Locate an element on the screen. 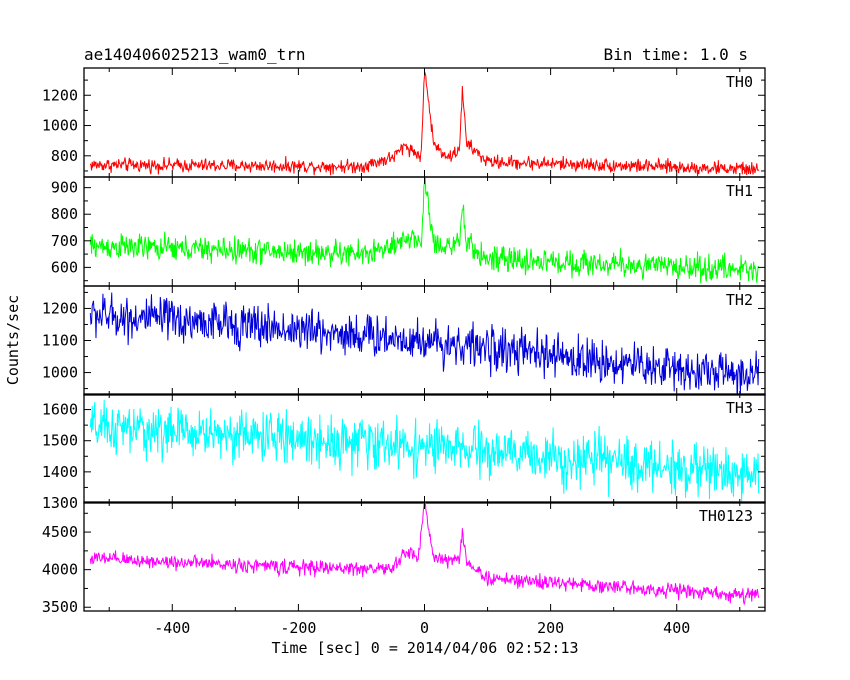  x-tick-label: 0 is located at coordinates (424, 628).